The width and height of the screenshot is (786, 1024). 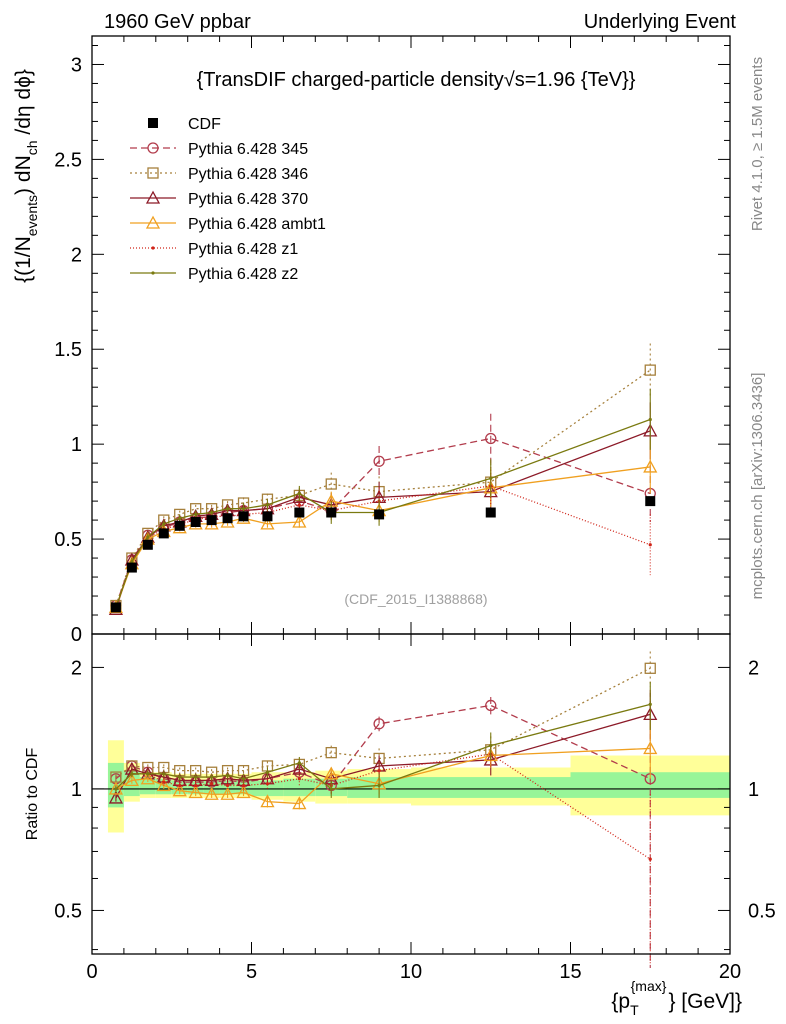 I want to click on side-mcplots-label: mcplots.cern.ch [arXiv:1306.3436], so click(x=757, y=486).